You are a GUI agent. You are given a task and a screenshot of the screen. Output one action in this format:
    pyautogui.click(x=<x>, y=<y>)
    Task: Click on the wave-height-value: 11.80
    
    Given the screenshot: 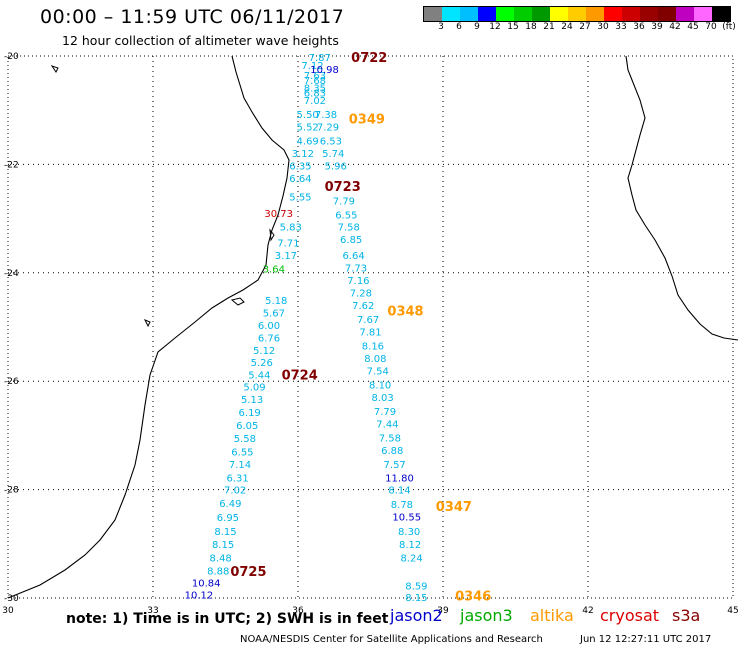 What is the action you would take?
    pyautogui.click(x=399, y=479)
    